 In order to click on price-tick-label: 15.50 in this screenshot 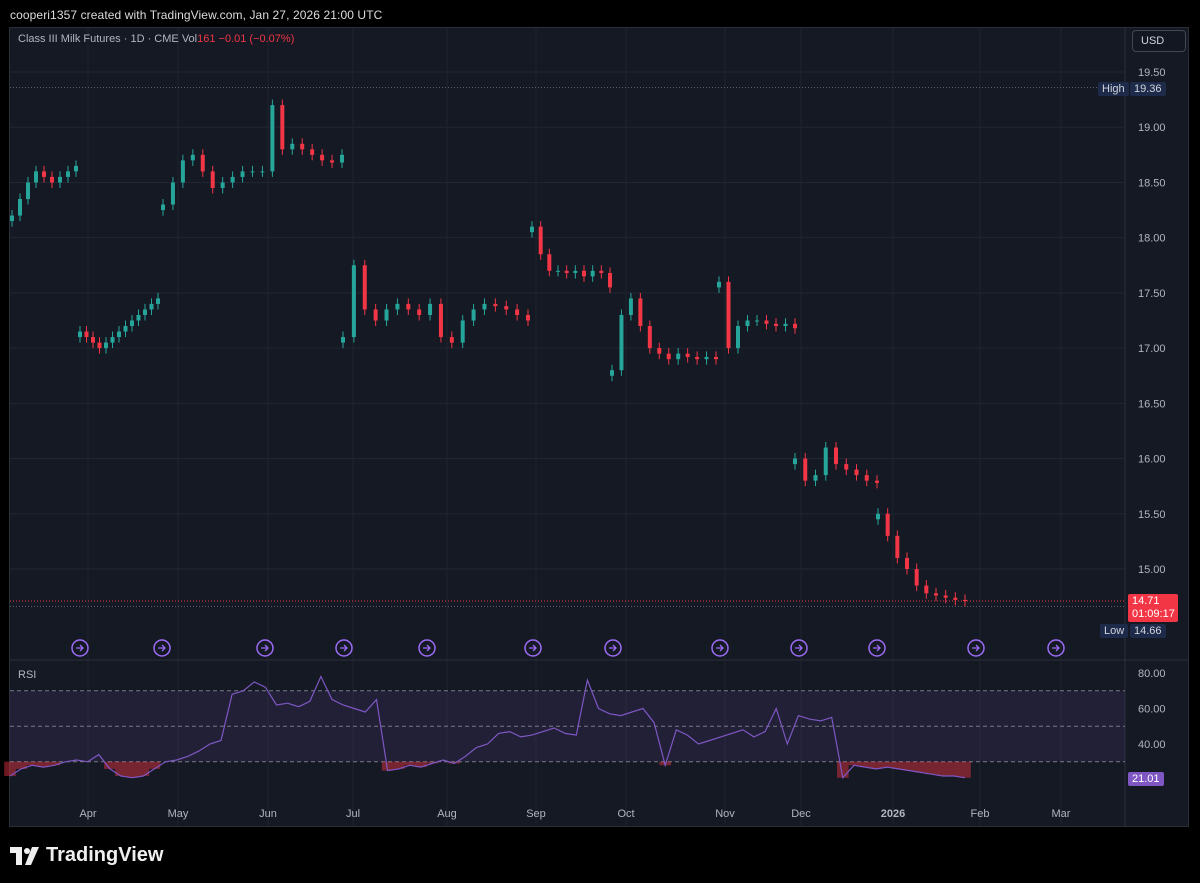, I will do `click(1152, 515)`.